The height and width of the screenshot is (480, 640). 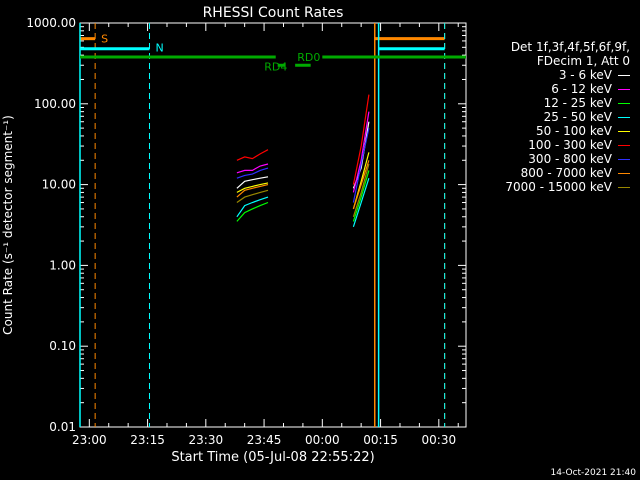 I want to click on x-tick-label: 00:00, so click(x=322, y=440).